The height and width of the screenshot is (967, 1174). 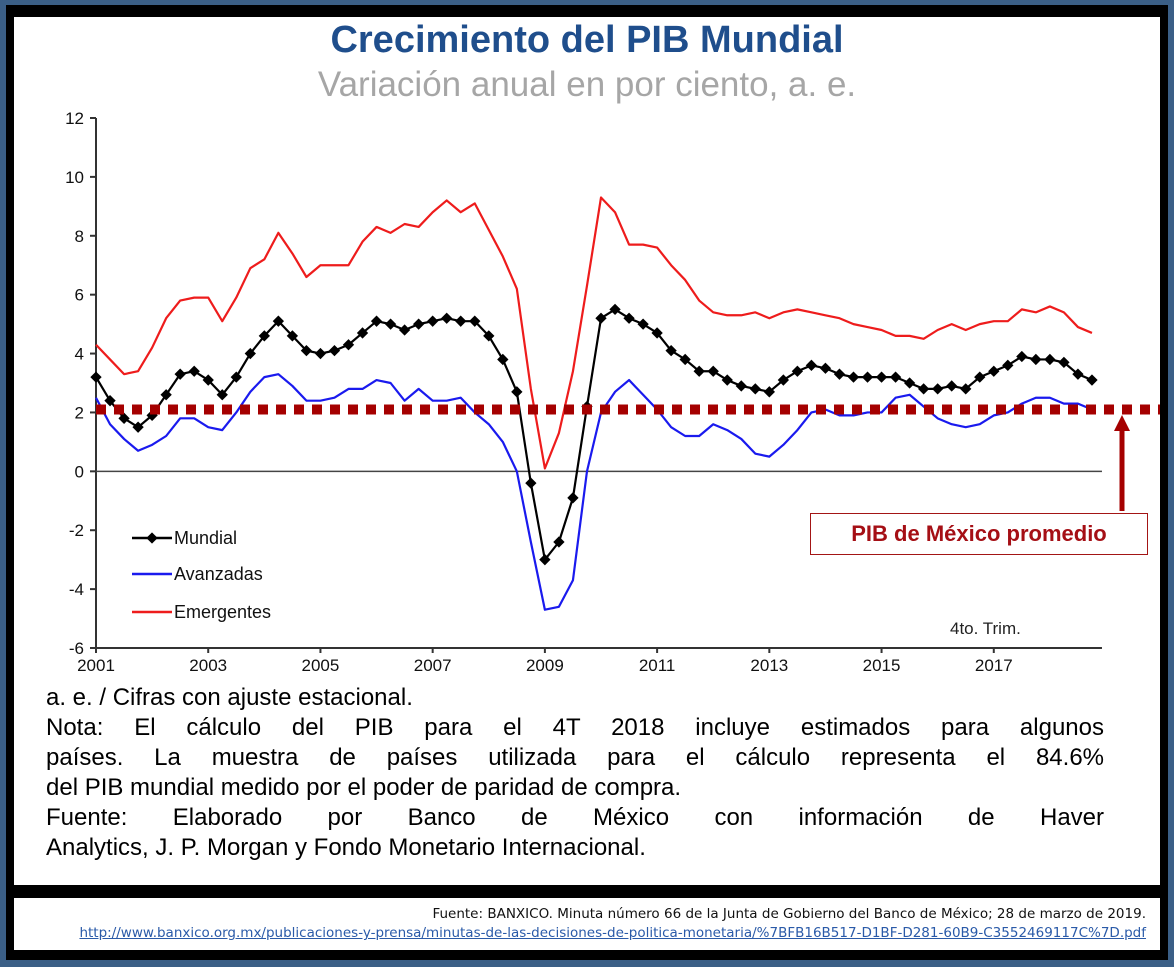 I want to click on legend-marker-mundial, so click(x=152, y=538).